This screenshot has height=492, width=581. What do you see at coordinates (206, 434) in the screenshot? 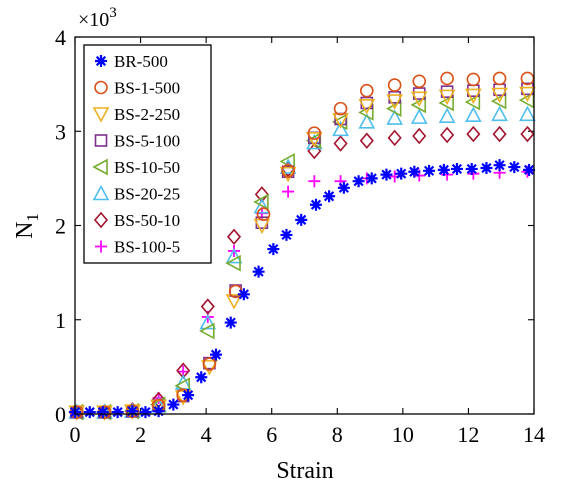
I see `x-tick-label: 4` at bounding box center [206, 434].